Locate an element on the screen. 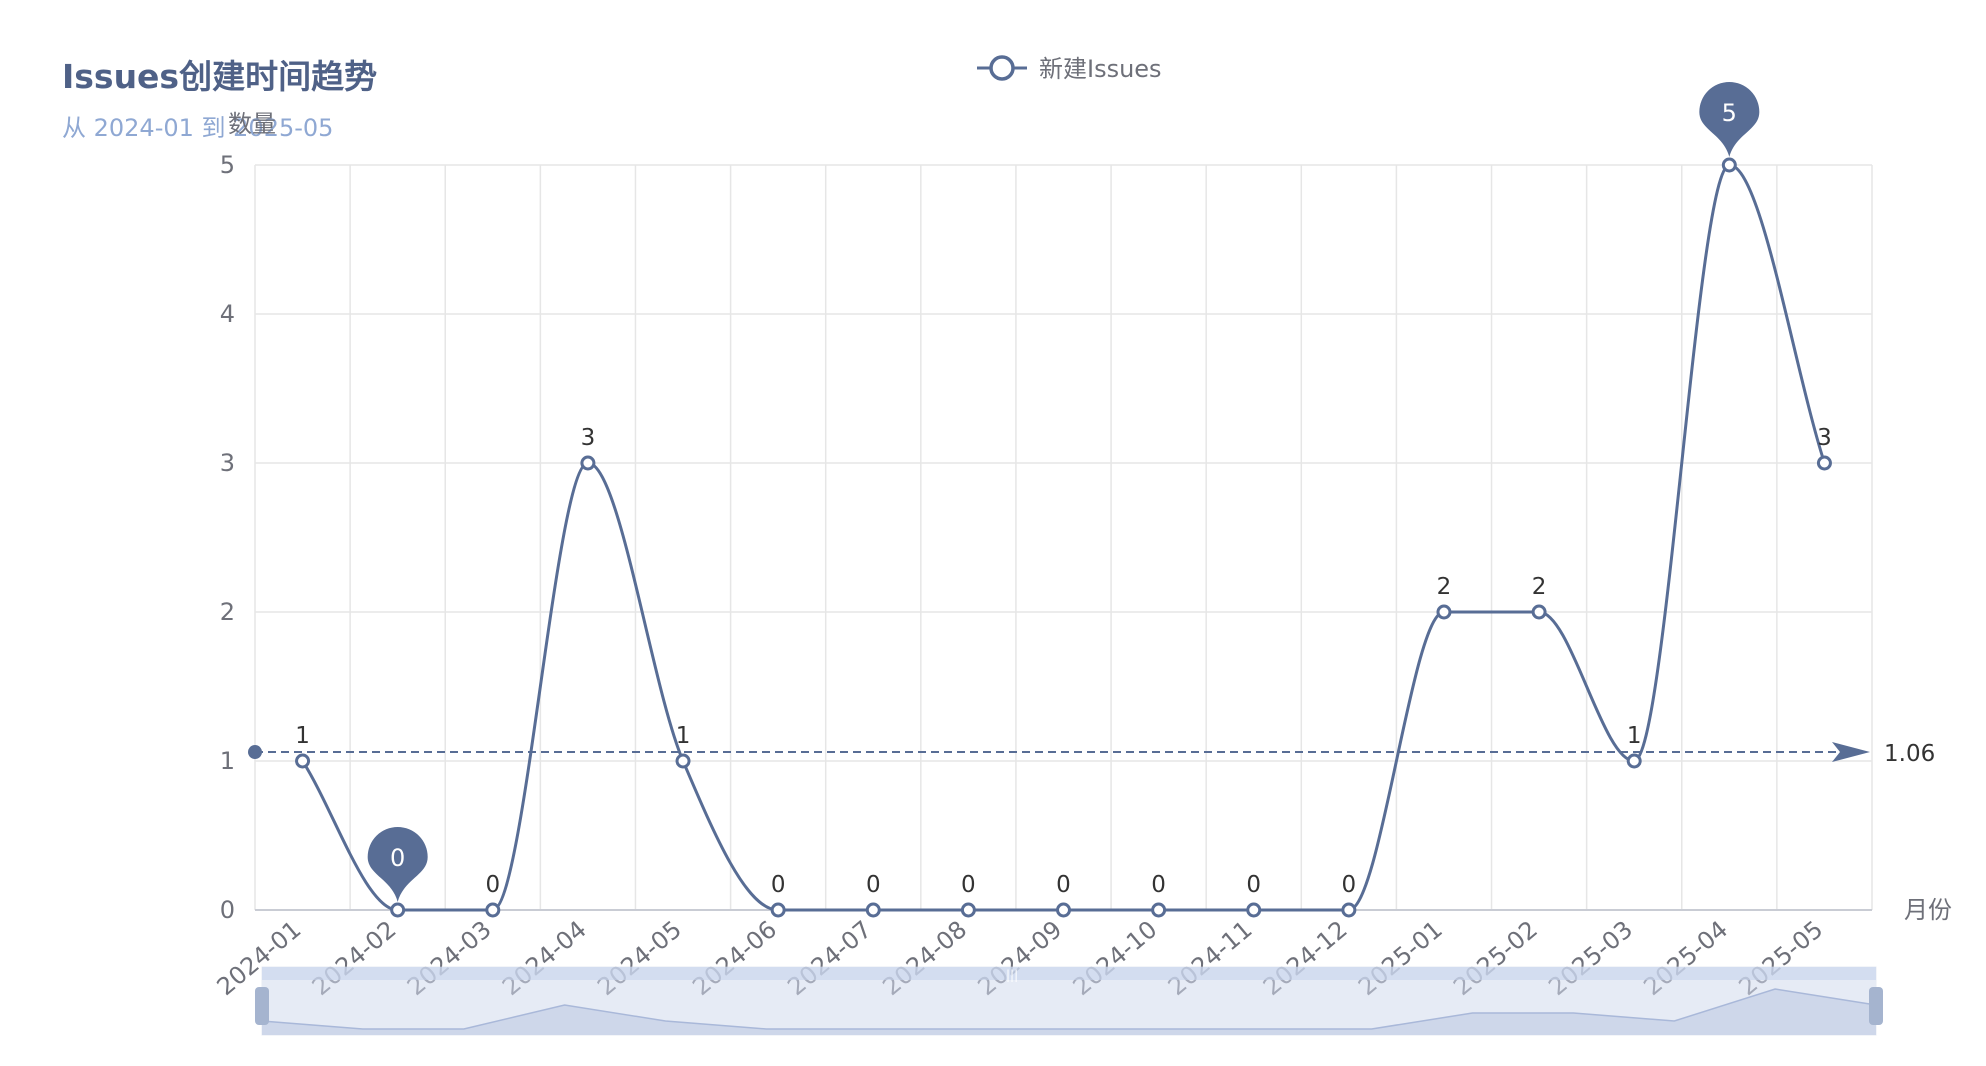 This screenshot has width=1986, height=1066. y-tick-label: 0 is located at coordinates (227, 910).